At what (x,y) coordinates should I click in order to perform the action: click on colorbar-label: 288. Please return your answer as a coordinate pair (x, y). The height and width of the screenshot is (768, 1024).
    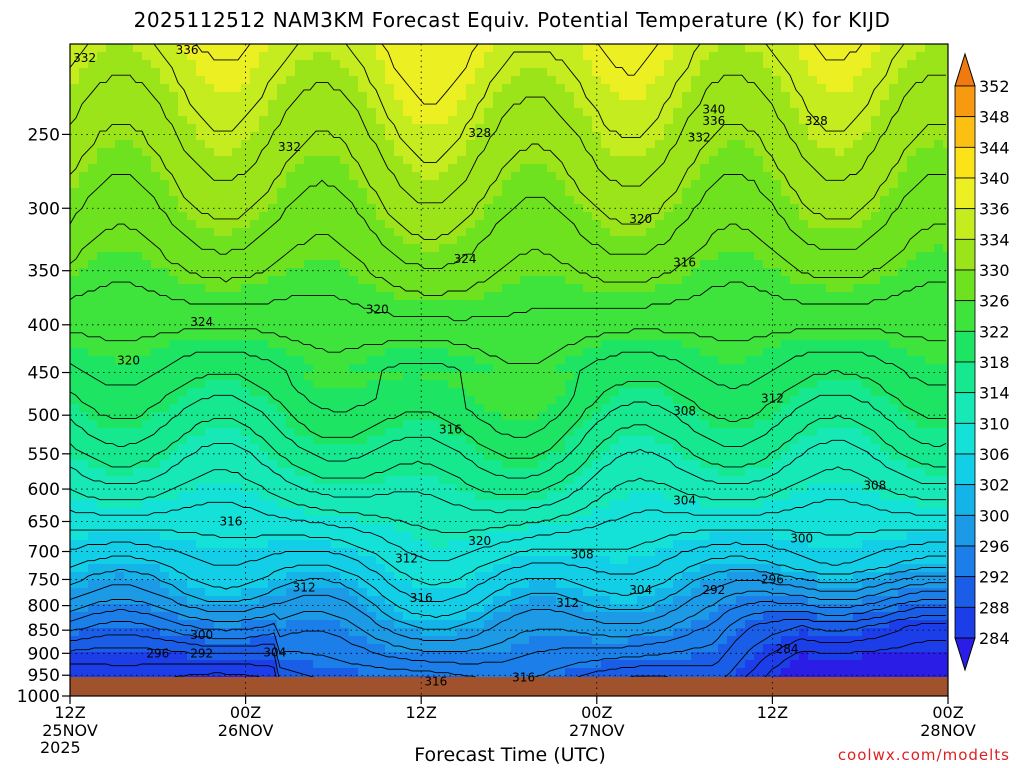
    Looking at the image, I should click on (994, 607).